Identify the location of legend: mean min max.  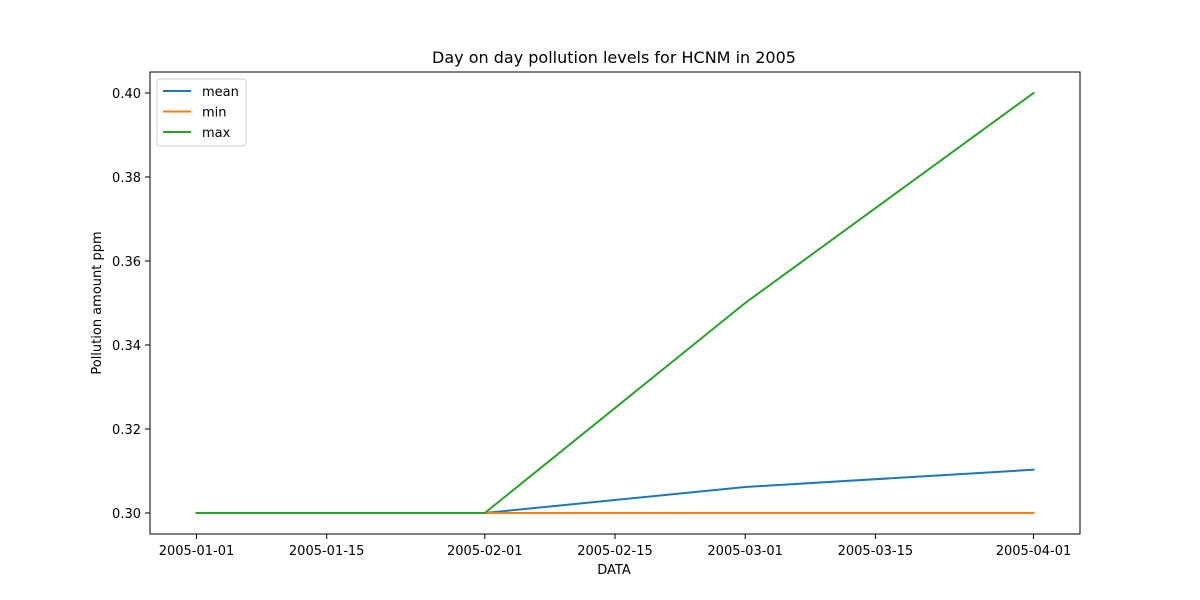
(201, 112).